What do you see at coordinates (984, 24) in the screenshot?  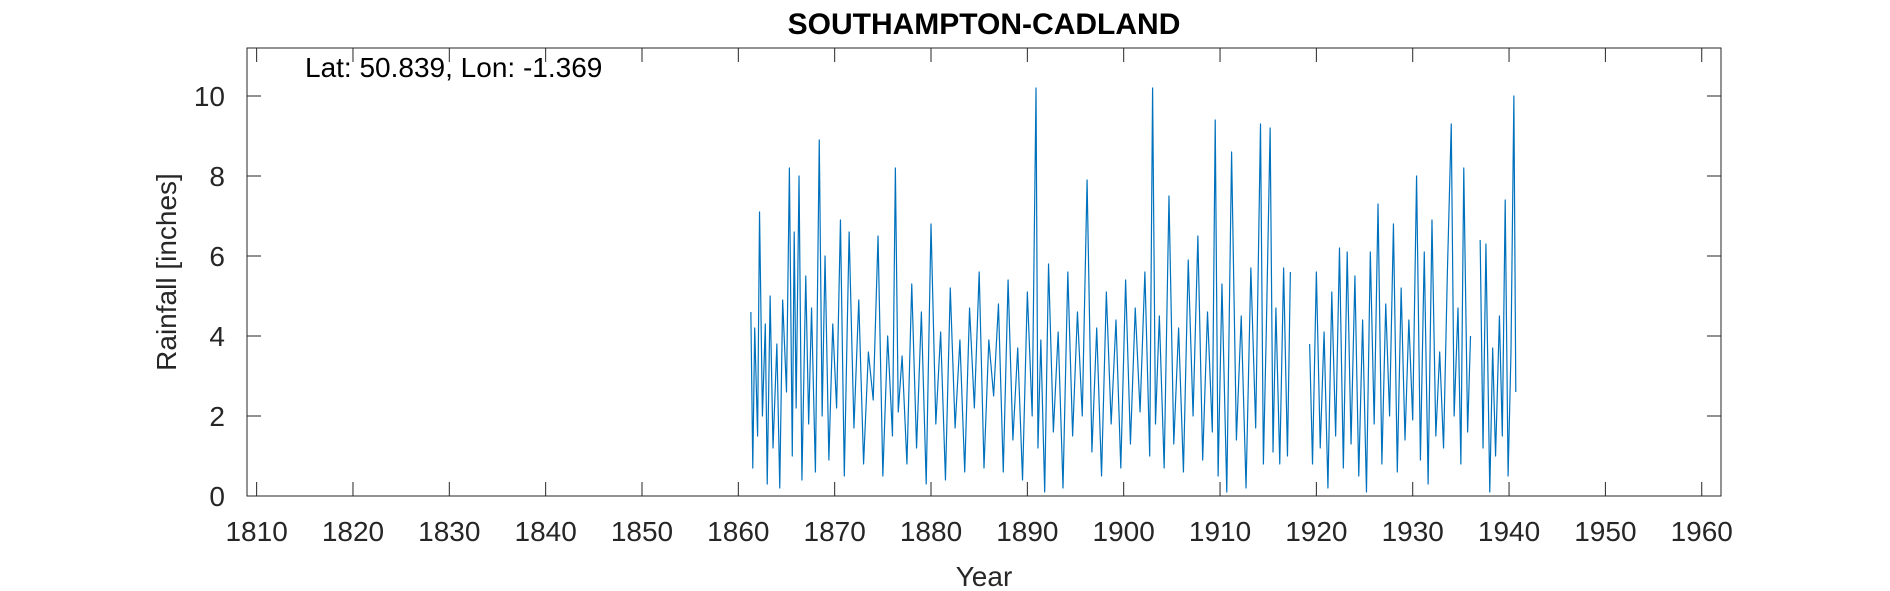 I see `chart-title: SOUTHAMPTON-CADLAND` at bounding box center [984, 24].